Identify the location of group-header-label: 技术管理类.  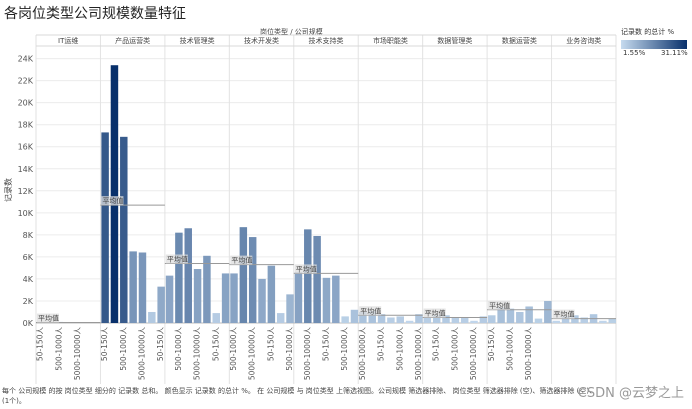
(197, 40).